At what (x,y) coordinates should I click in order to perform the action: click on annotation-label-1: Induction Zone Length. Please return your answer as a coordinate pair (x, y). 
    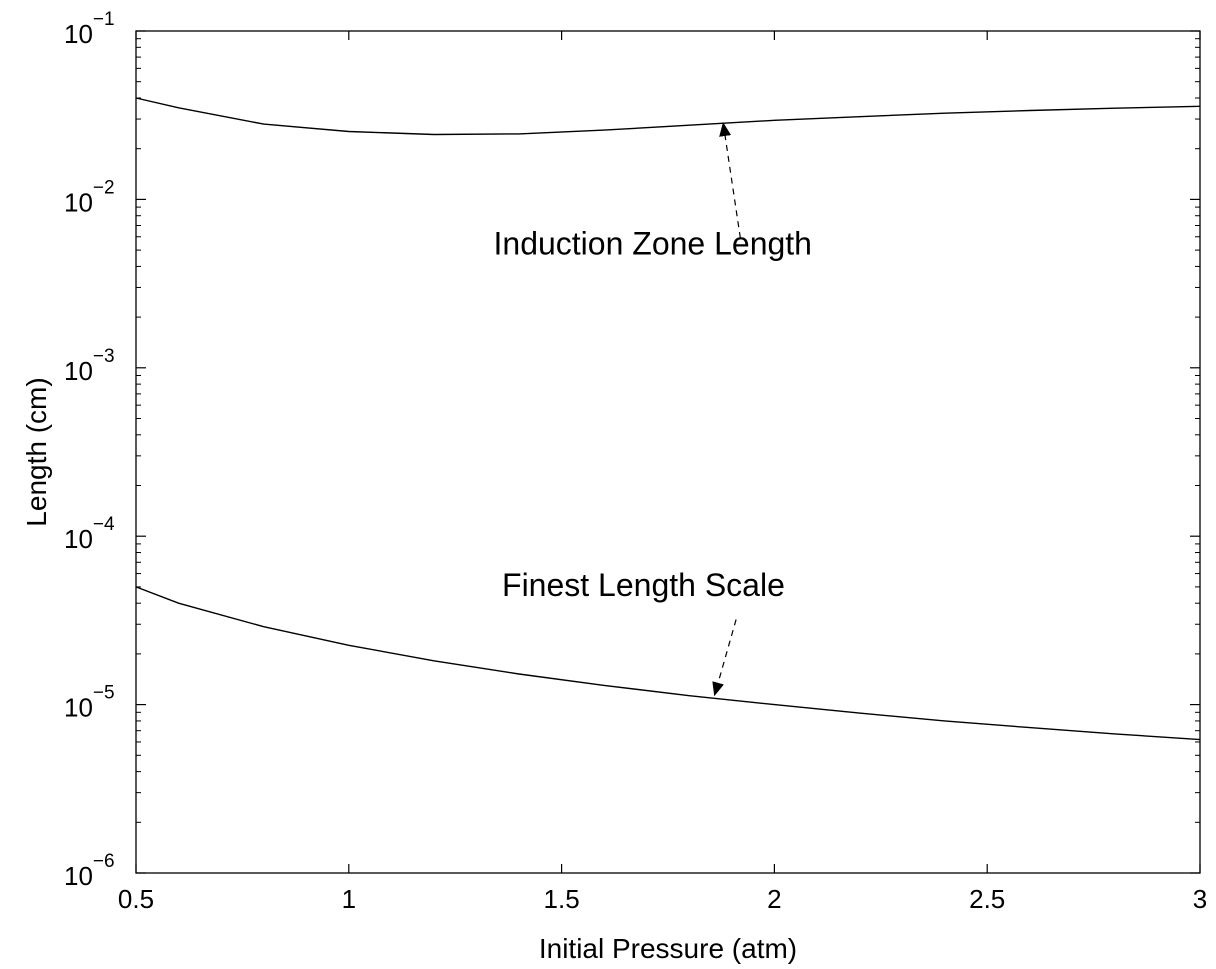
    Looking at the image, I should click on (653, 244).